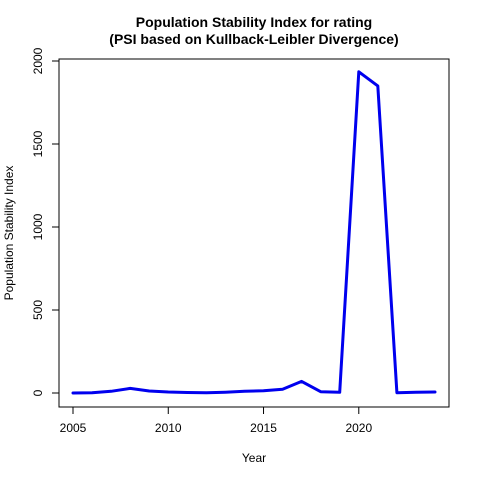 Image resolution: width=480 pixels, height=480 pixels. Describe the element at coordinates (38, 310) in the screenshot. I see `y-tick-label: 500` at that location.